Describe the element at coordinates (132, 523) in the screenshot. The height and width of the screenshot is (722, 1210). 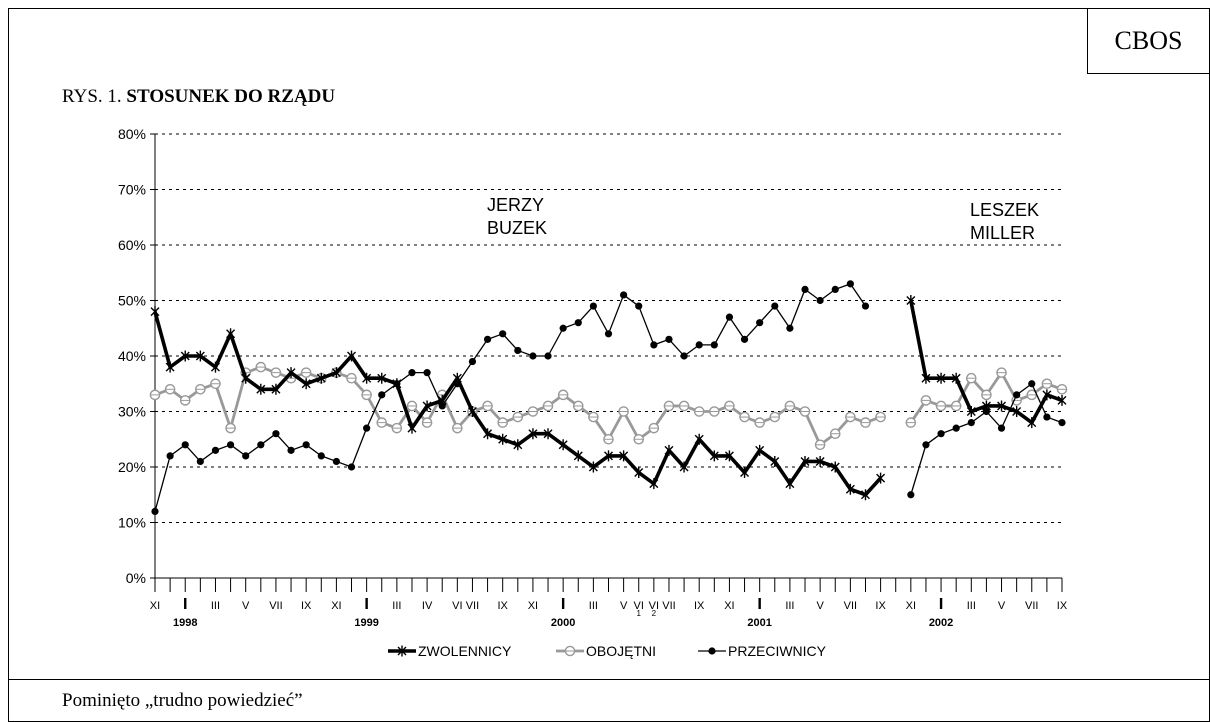
I see `y-tick-label: 10%` at that location.